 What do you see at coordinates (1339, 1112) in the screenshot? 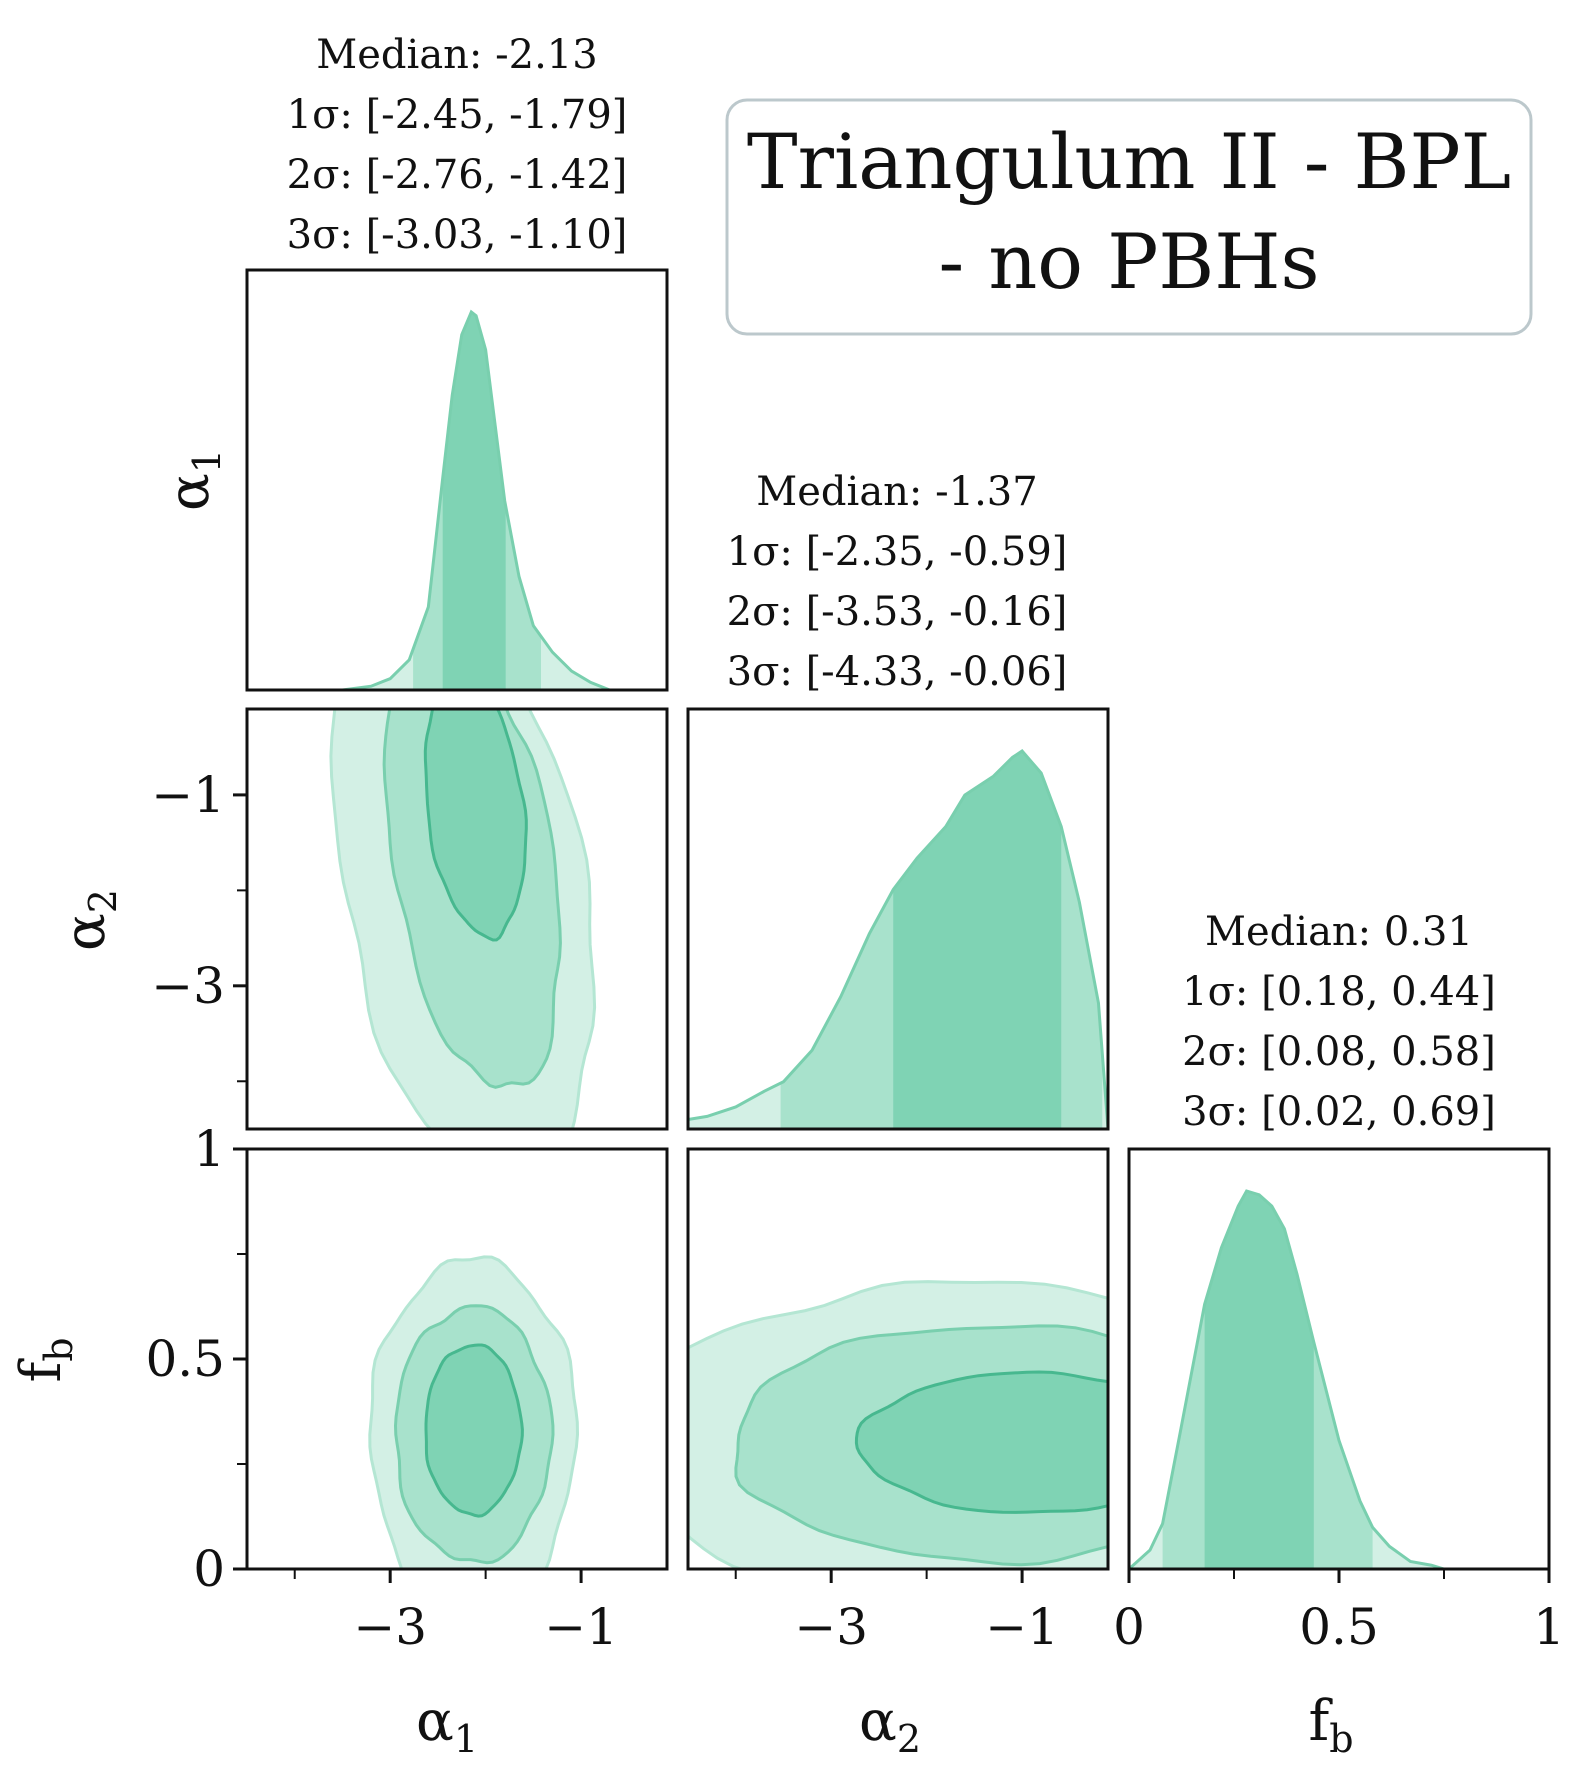
I see `fb-3sigma-label: 3σ: [0.02, 0.69]` at bounding box center [1339, 1112].